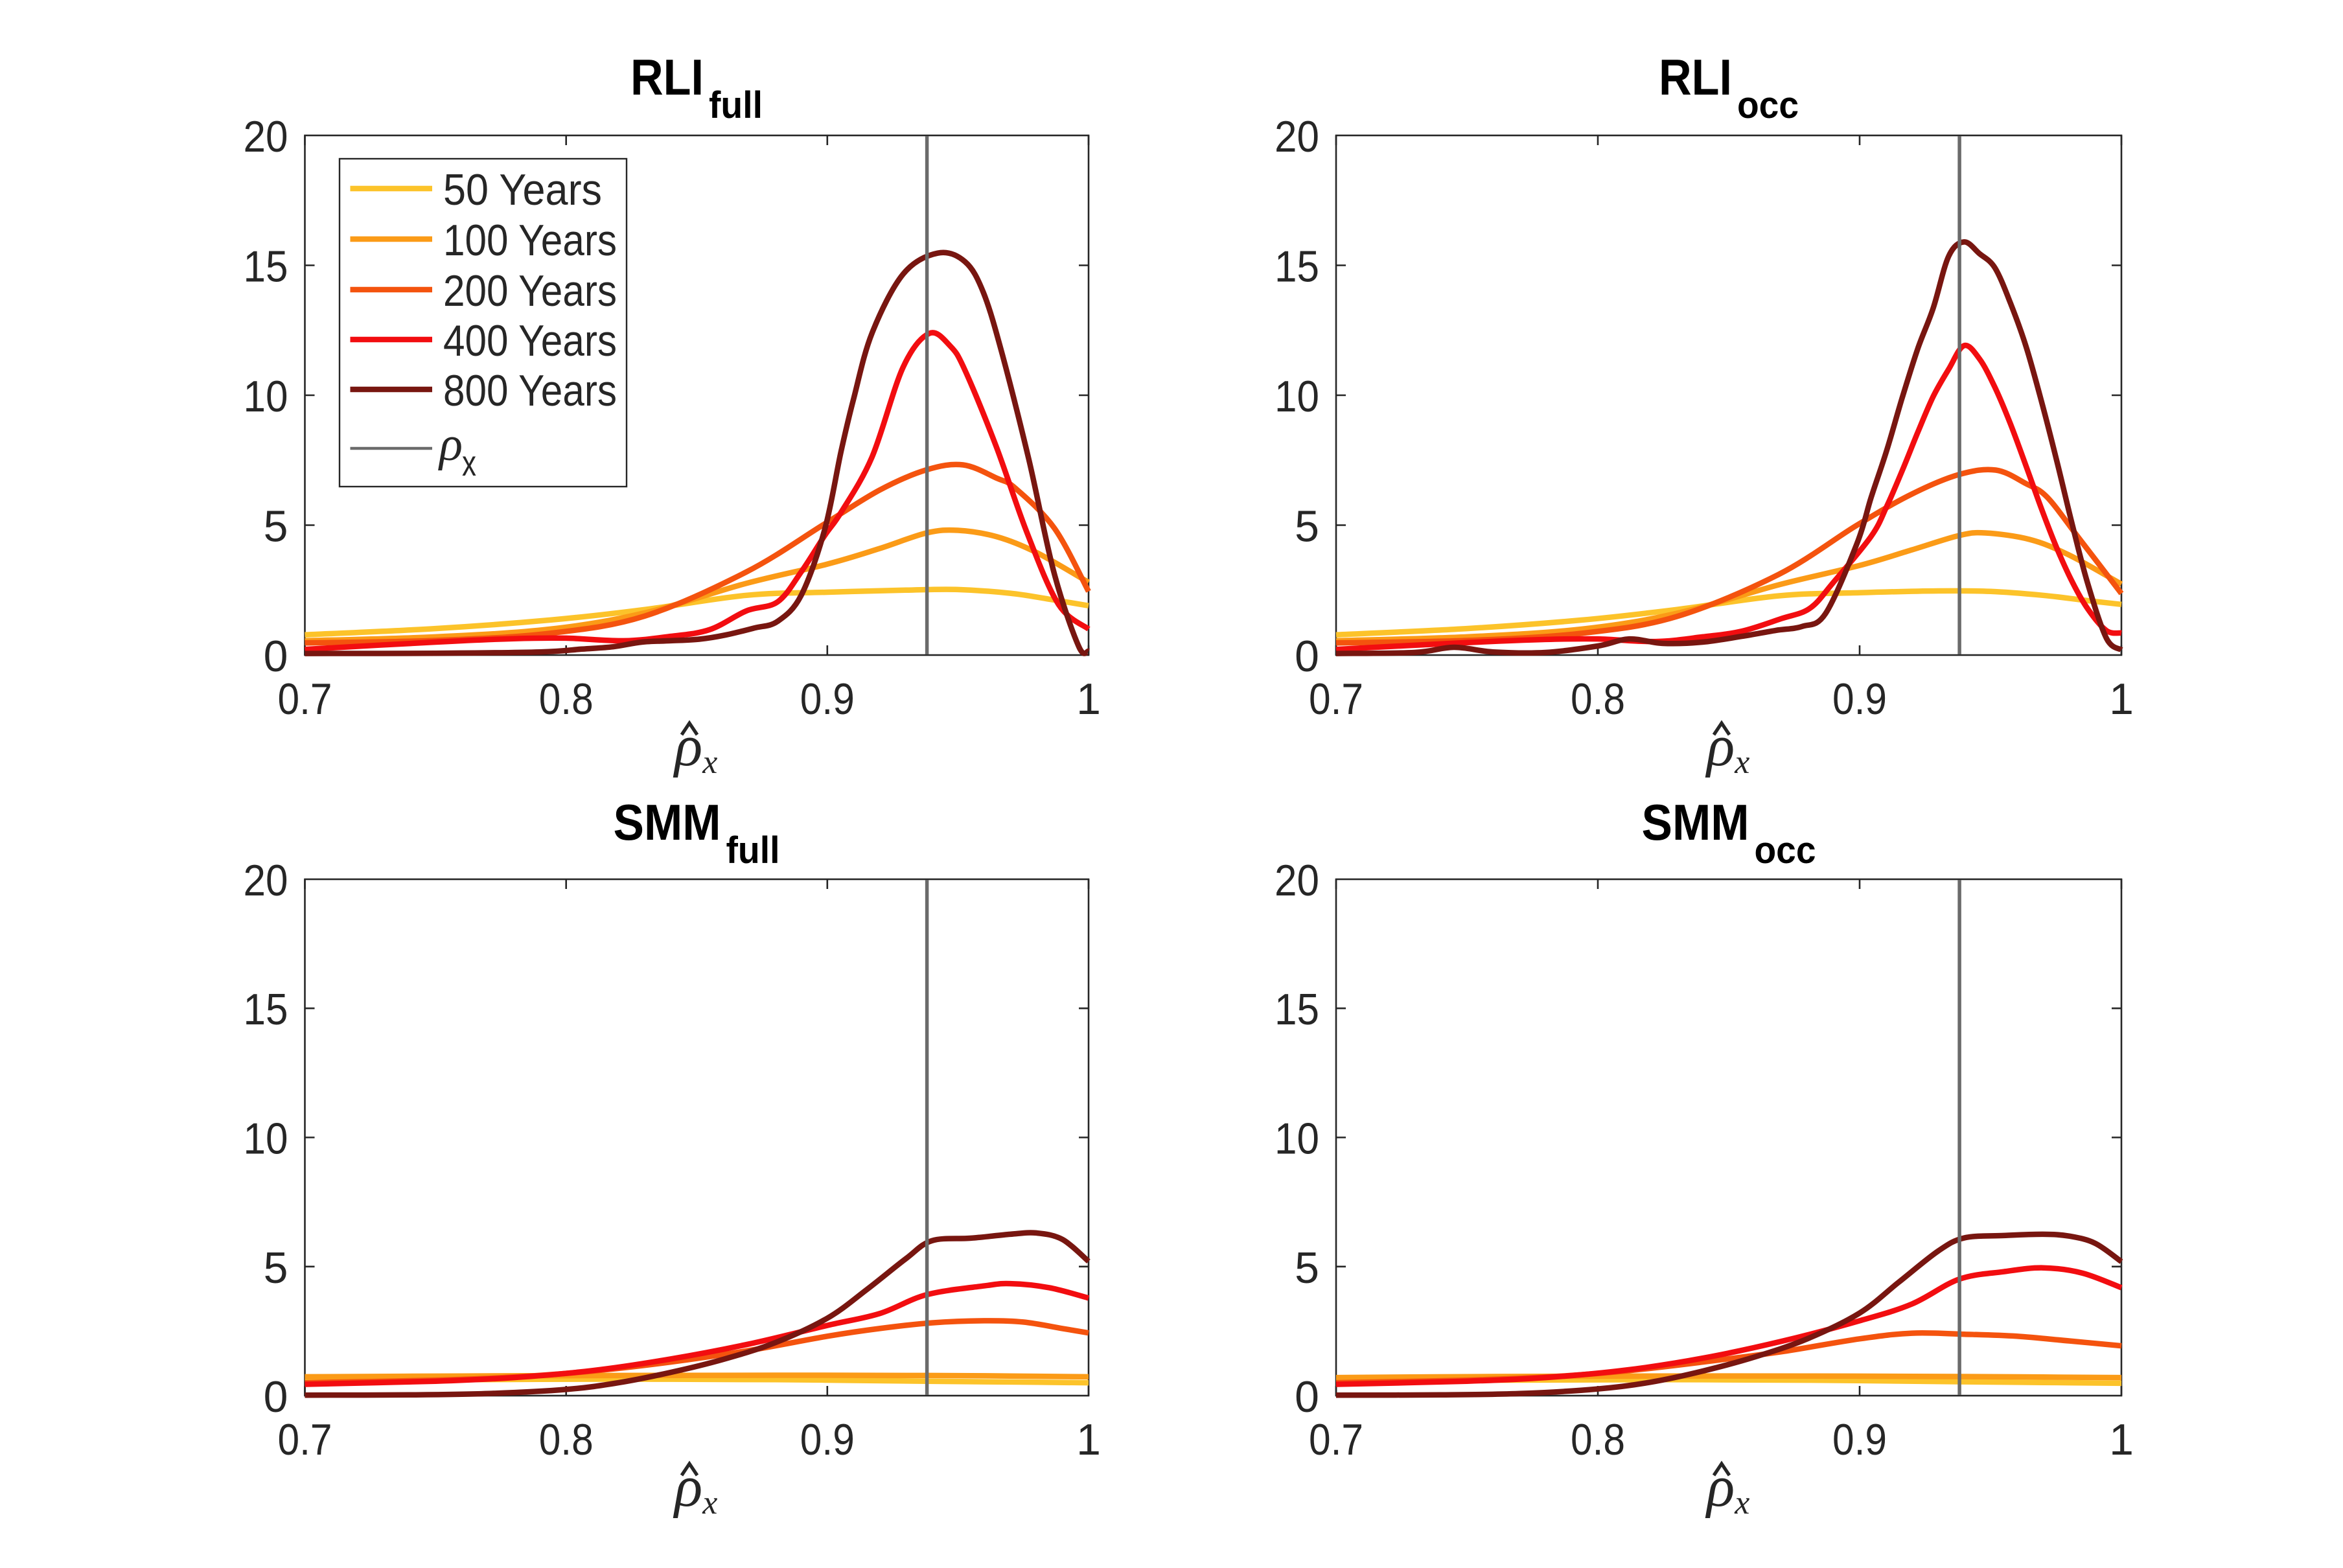 The height and width of the screenshot is (1568, 2343). Describe the element at coordinates (522, 189) in the screenshot. I see `svg-text: 50 Years` at that location.